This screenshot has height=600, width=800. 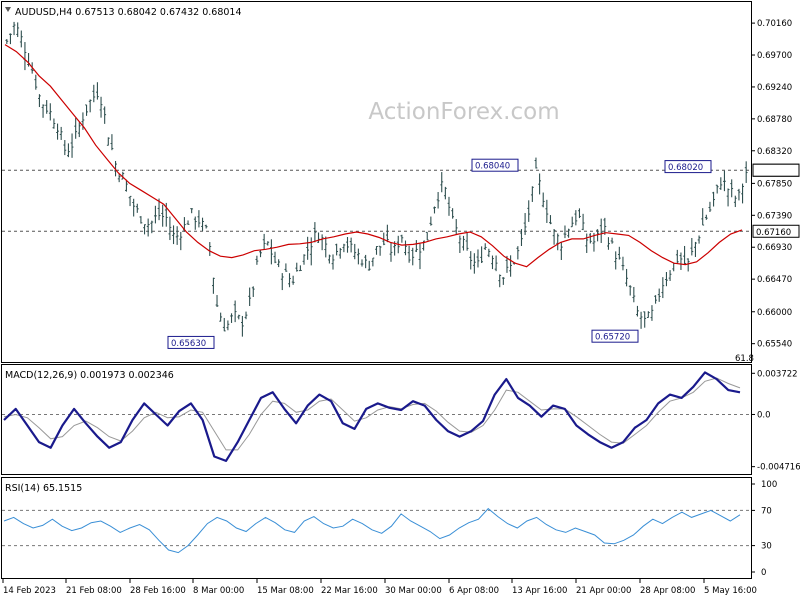 What do you see at coordinates (89, 375) in the screenshot?
I see `macd-title: MACD(12,26,9) 0.001973 0.002346` at bounding box center [89, 375].